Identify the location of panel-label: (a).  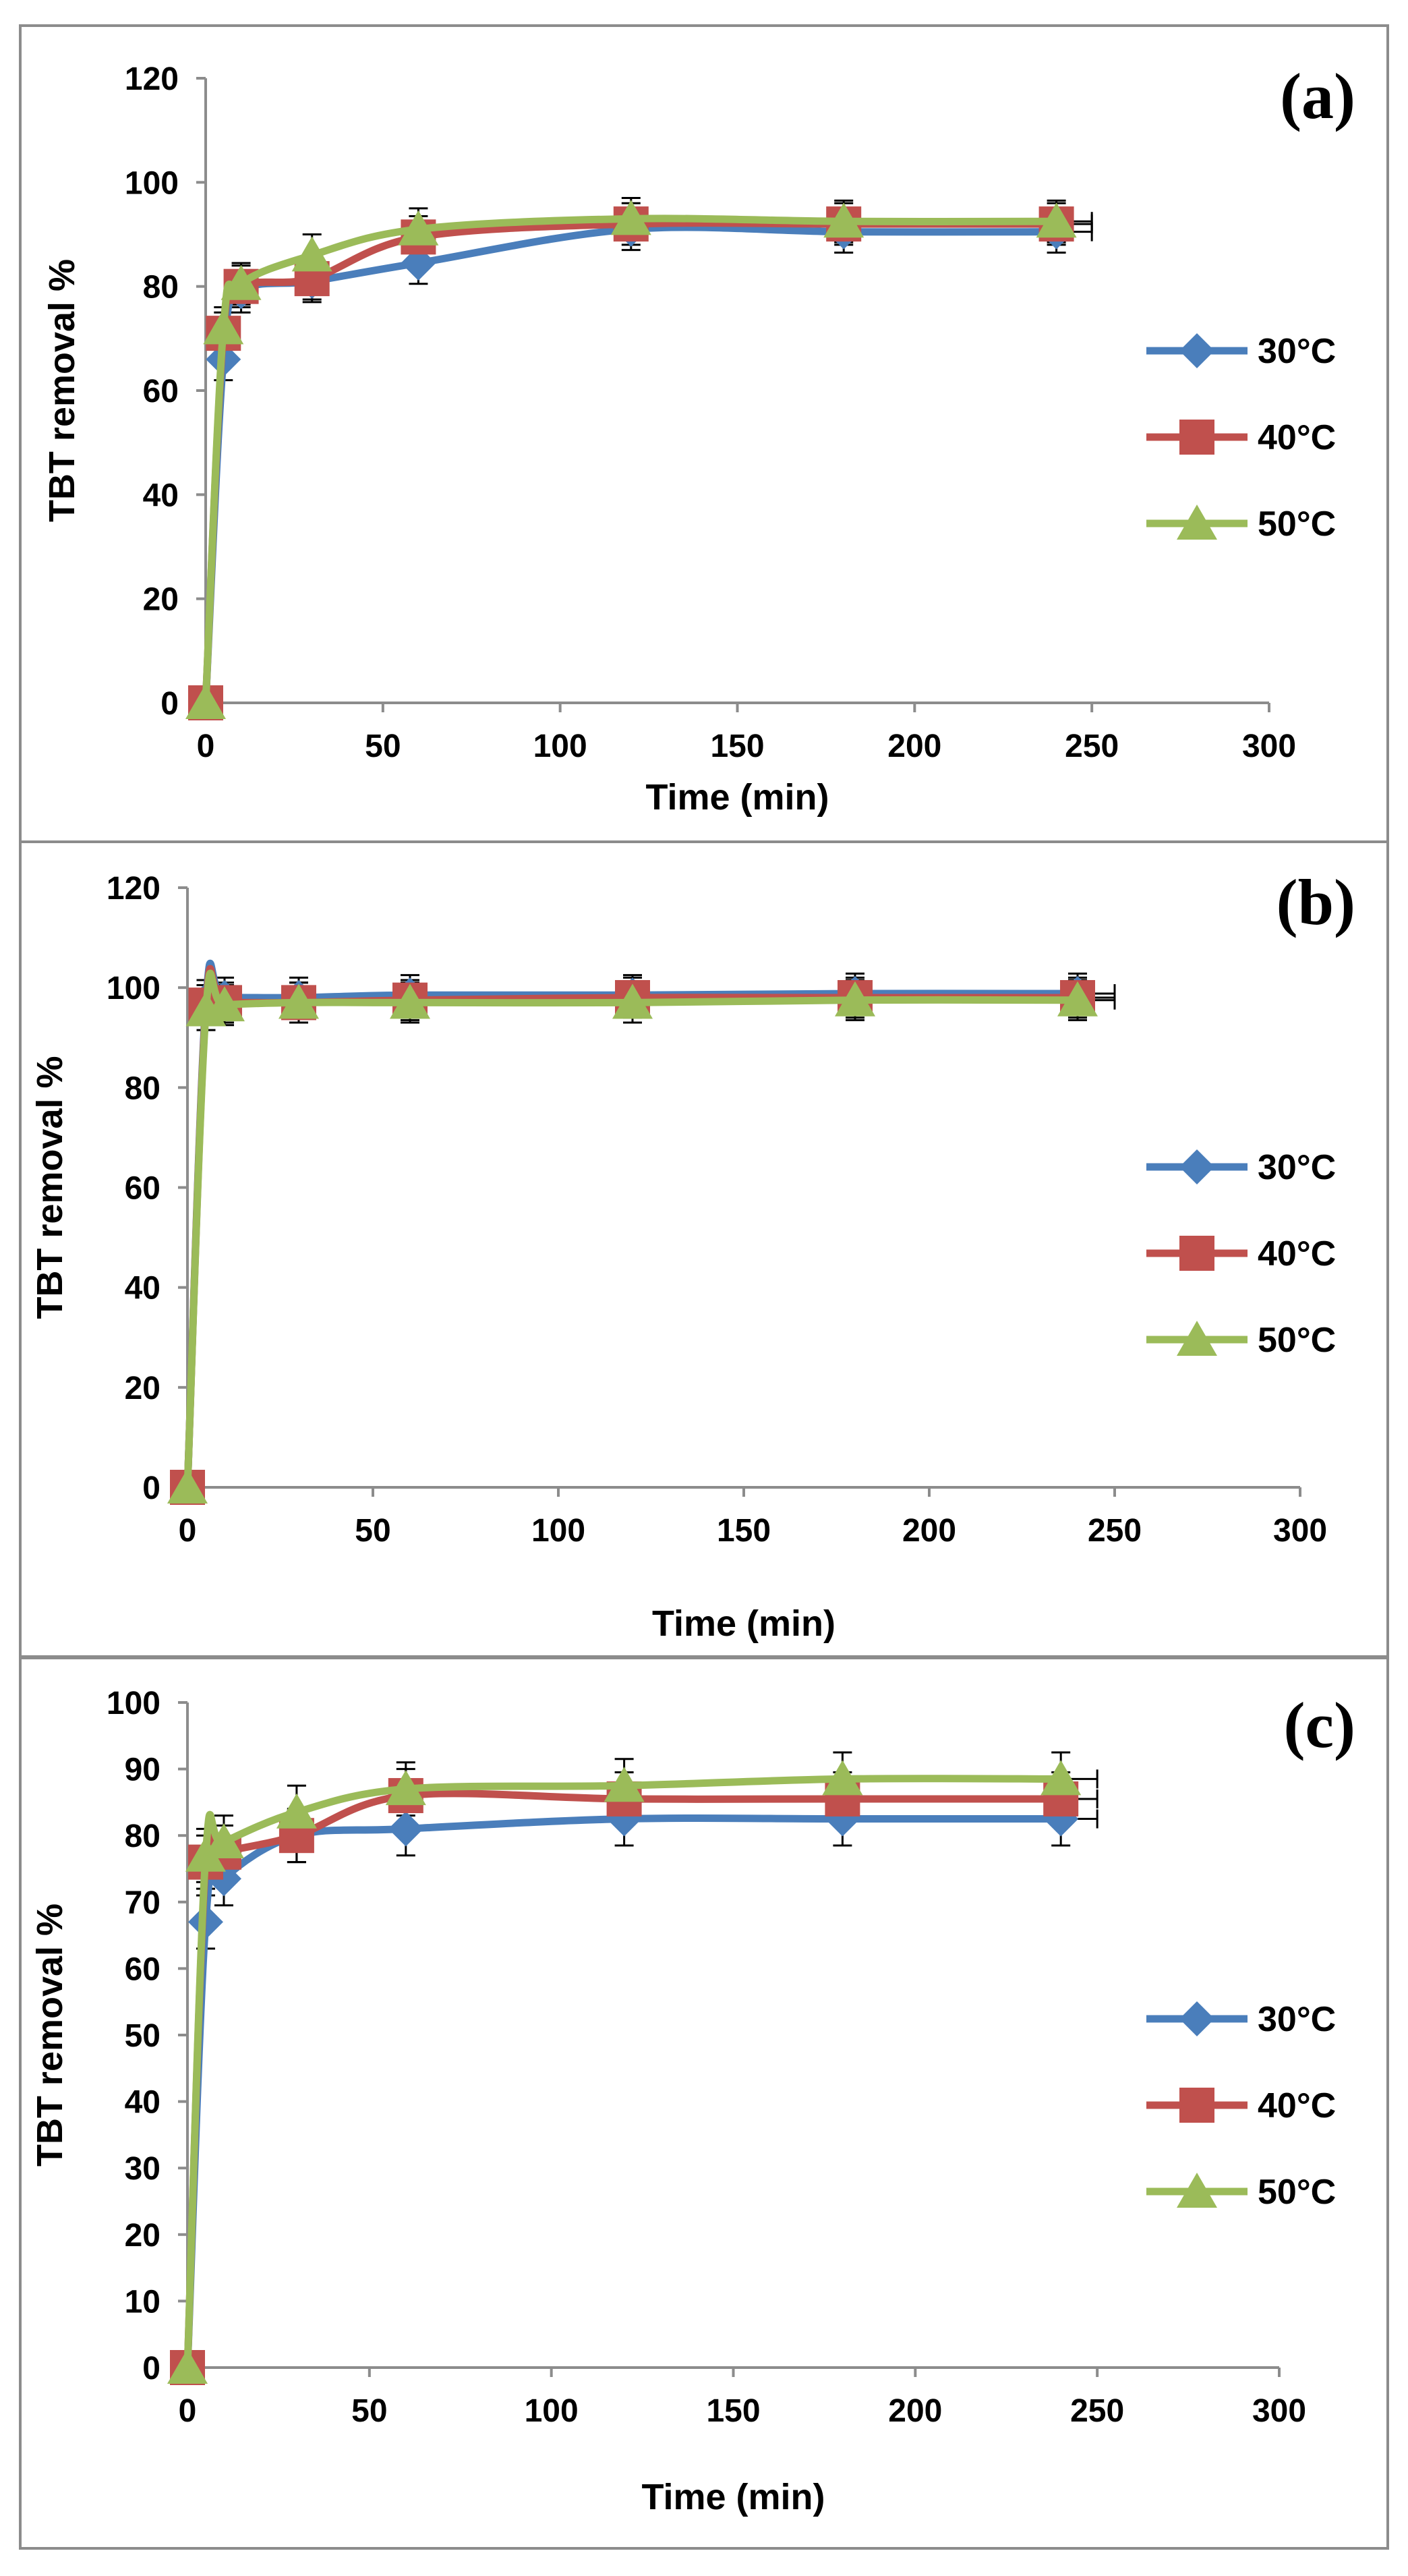
(1317, 96).